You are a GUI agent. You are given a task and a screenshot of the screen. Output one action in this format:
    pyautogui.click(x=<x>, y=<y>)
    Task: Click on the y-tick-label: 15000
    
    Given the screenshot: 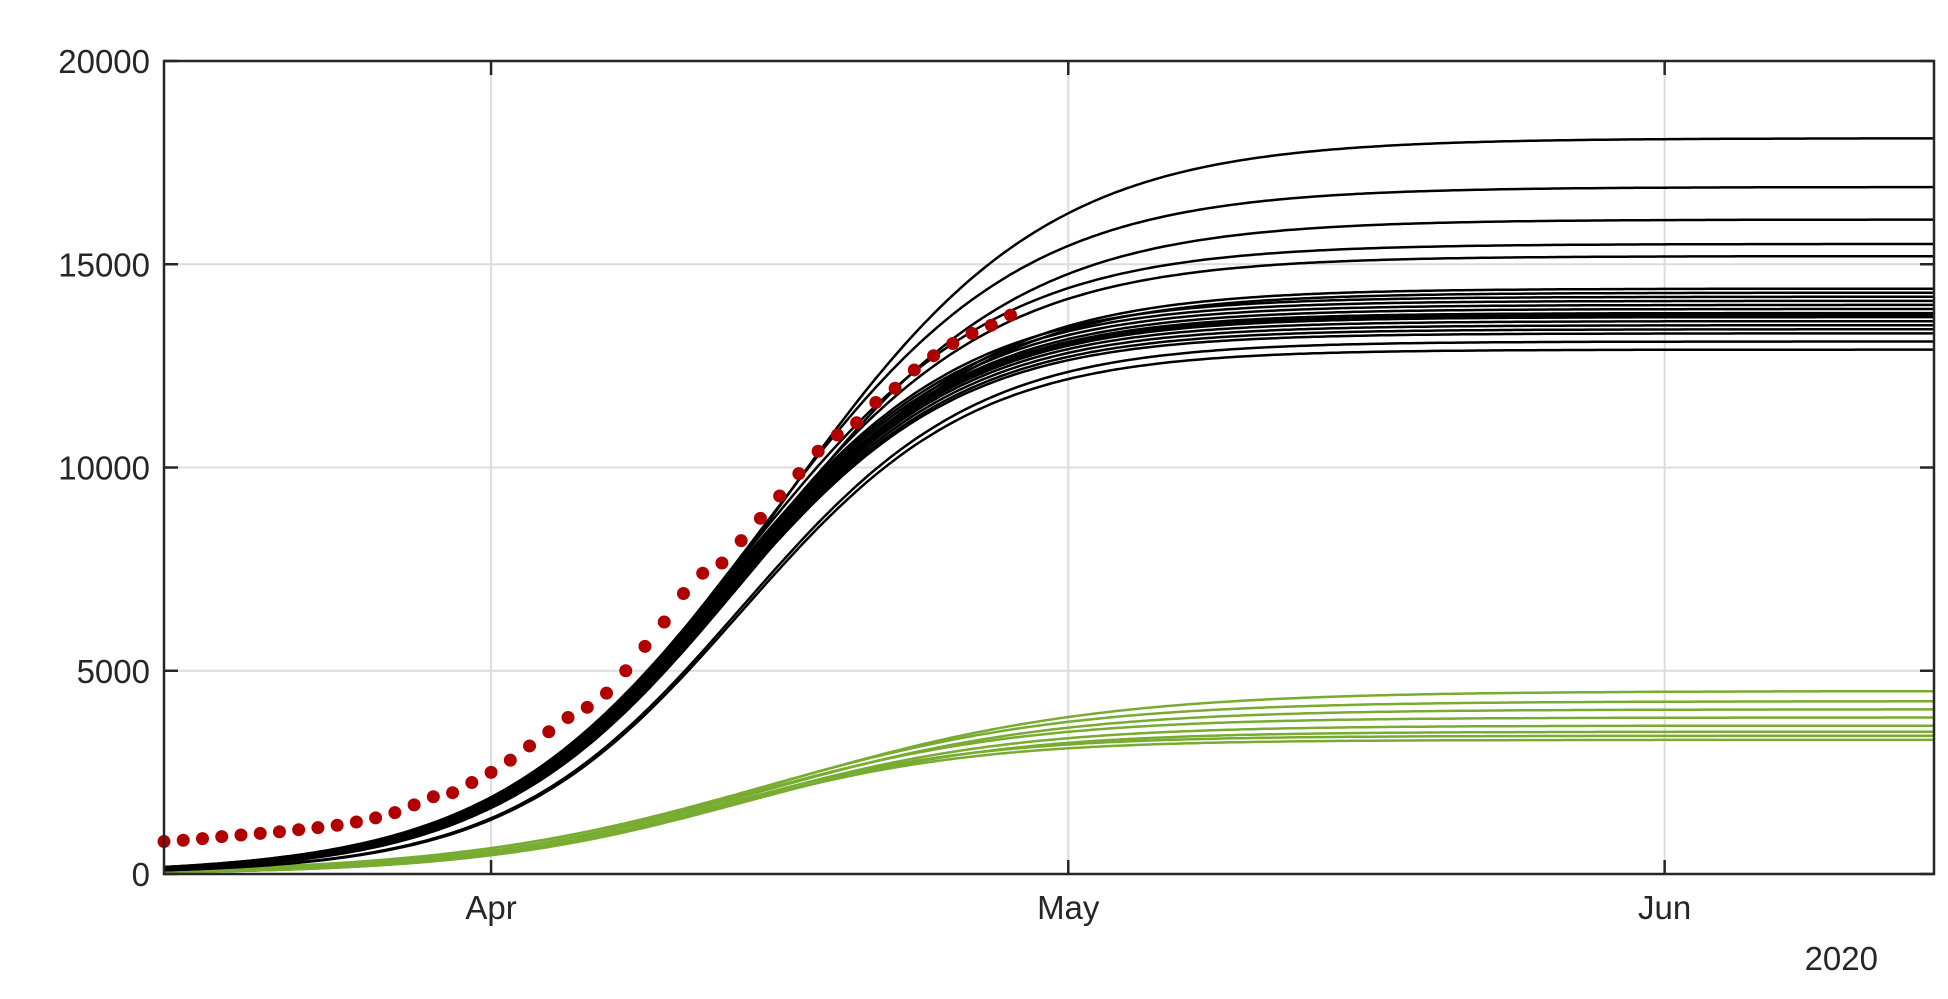 What is the action you would take?
    pyautogui.click(x=104, y=264)
    